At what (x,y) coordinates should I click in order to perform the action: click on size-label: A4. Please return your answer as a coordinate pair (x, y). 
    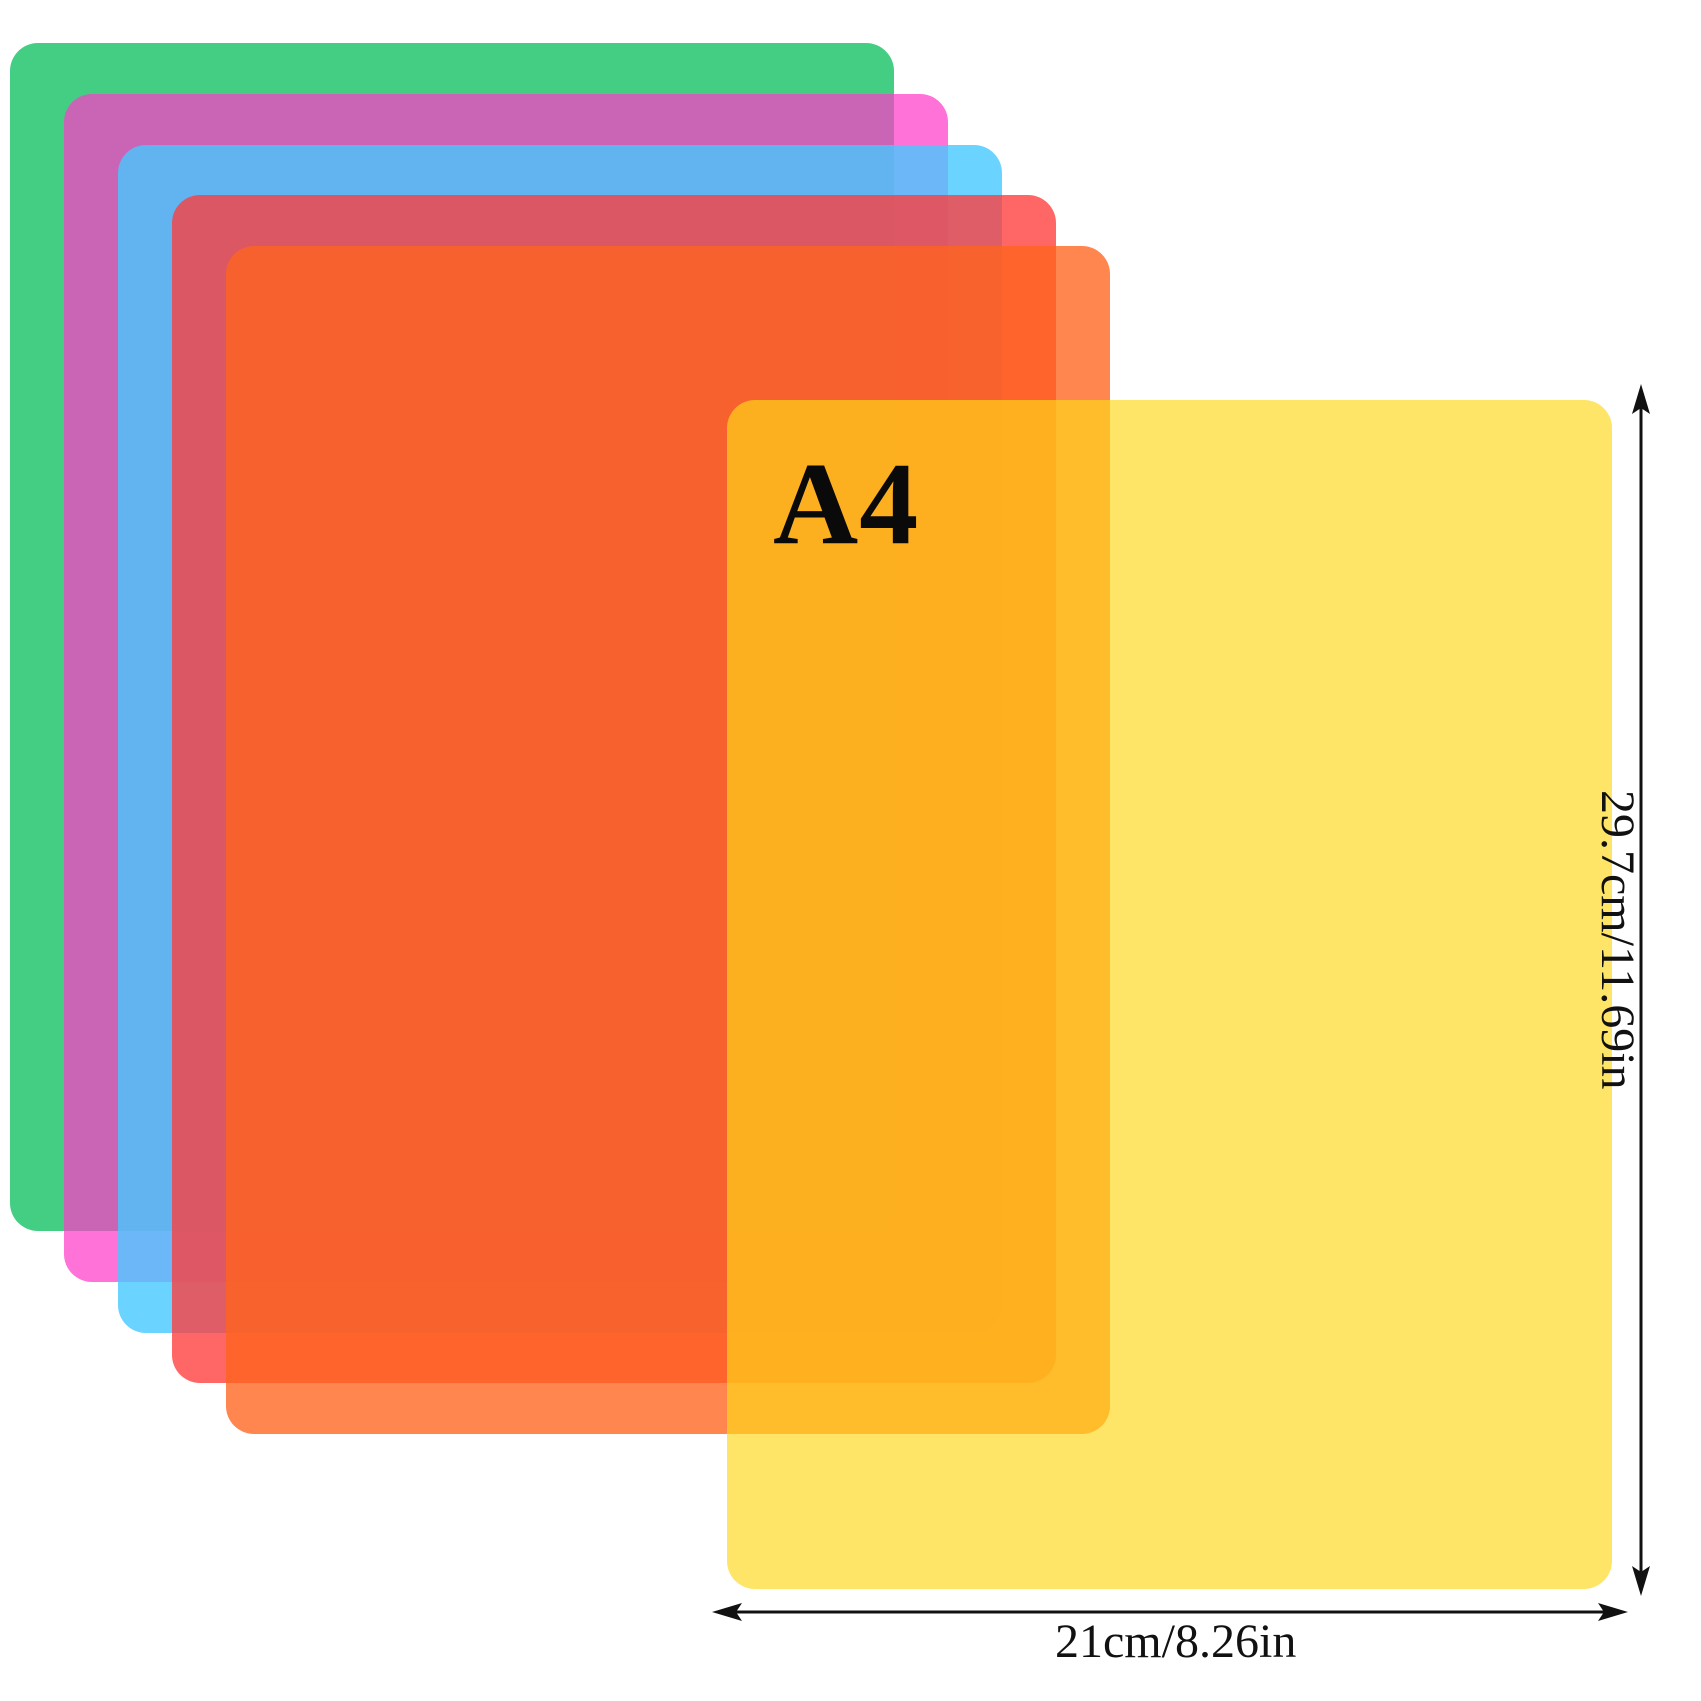
    Looking at the image, I should click on (846, 503).